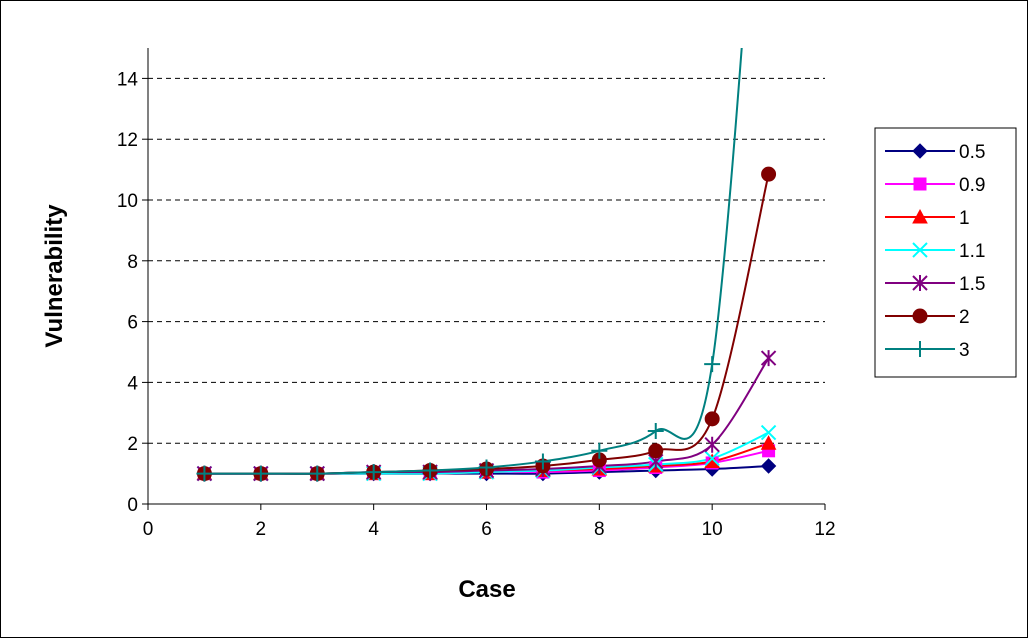 The height and width of the screenshot is (639, 1029). I want to click on legend-box, so click(945, 252).